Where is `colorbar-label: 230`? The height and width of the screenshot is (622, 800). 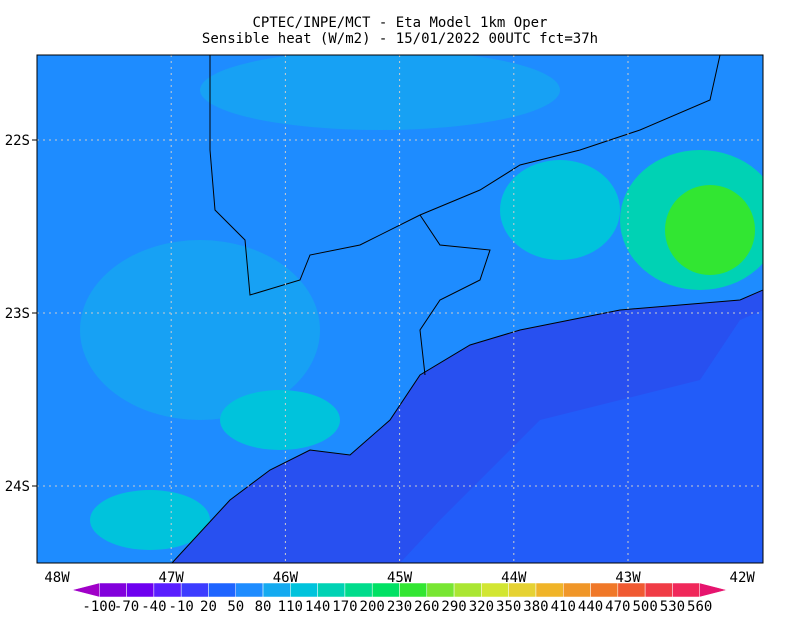 colorbar-label: 230 is located at coordinates (399, 607).